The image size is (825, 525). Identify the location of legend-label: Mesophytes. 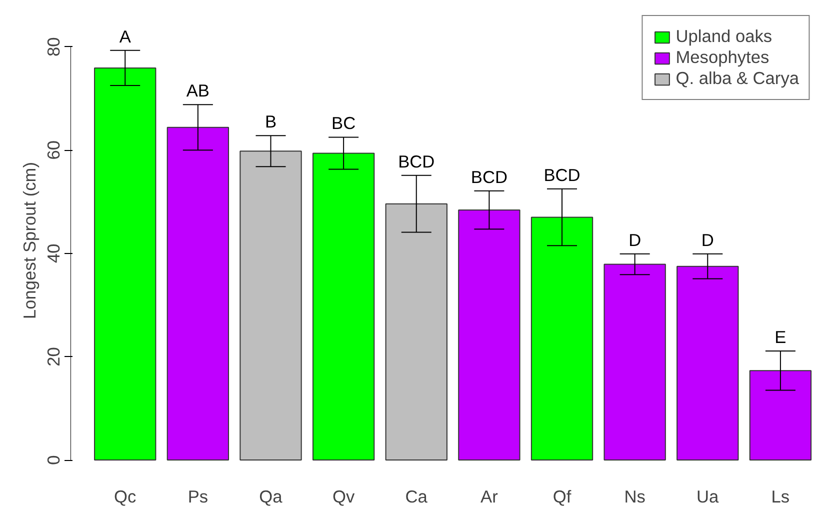
(723, 57).